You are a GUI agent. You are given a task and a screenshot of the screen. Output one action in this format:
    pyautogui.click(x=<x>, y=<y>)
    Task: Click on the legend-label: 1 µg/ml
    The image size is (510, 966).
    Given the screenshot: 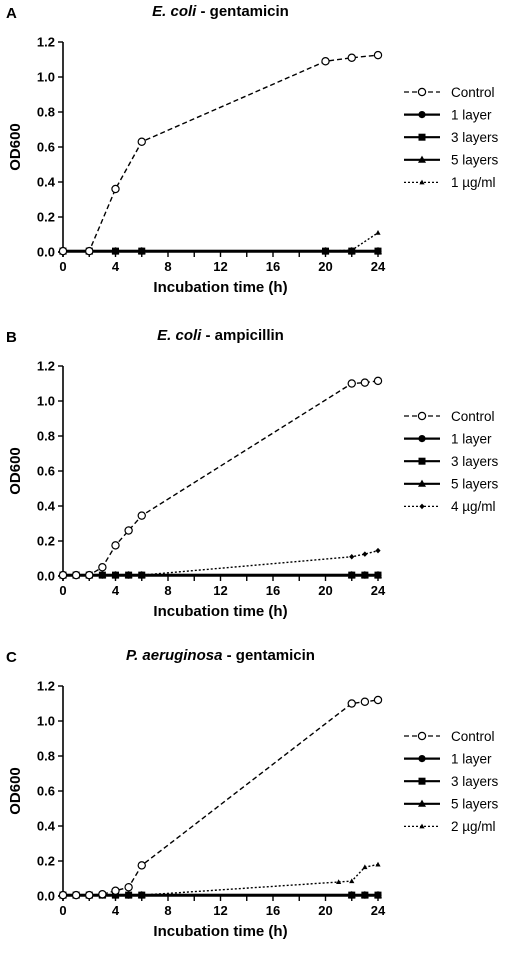 What is the action you would take?
    pyautogui.click(x=473, y=182)
    